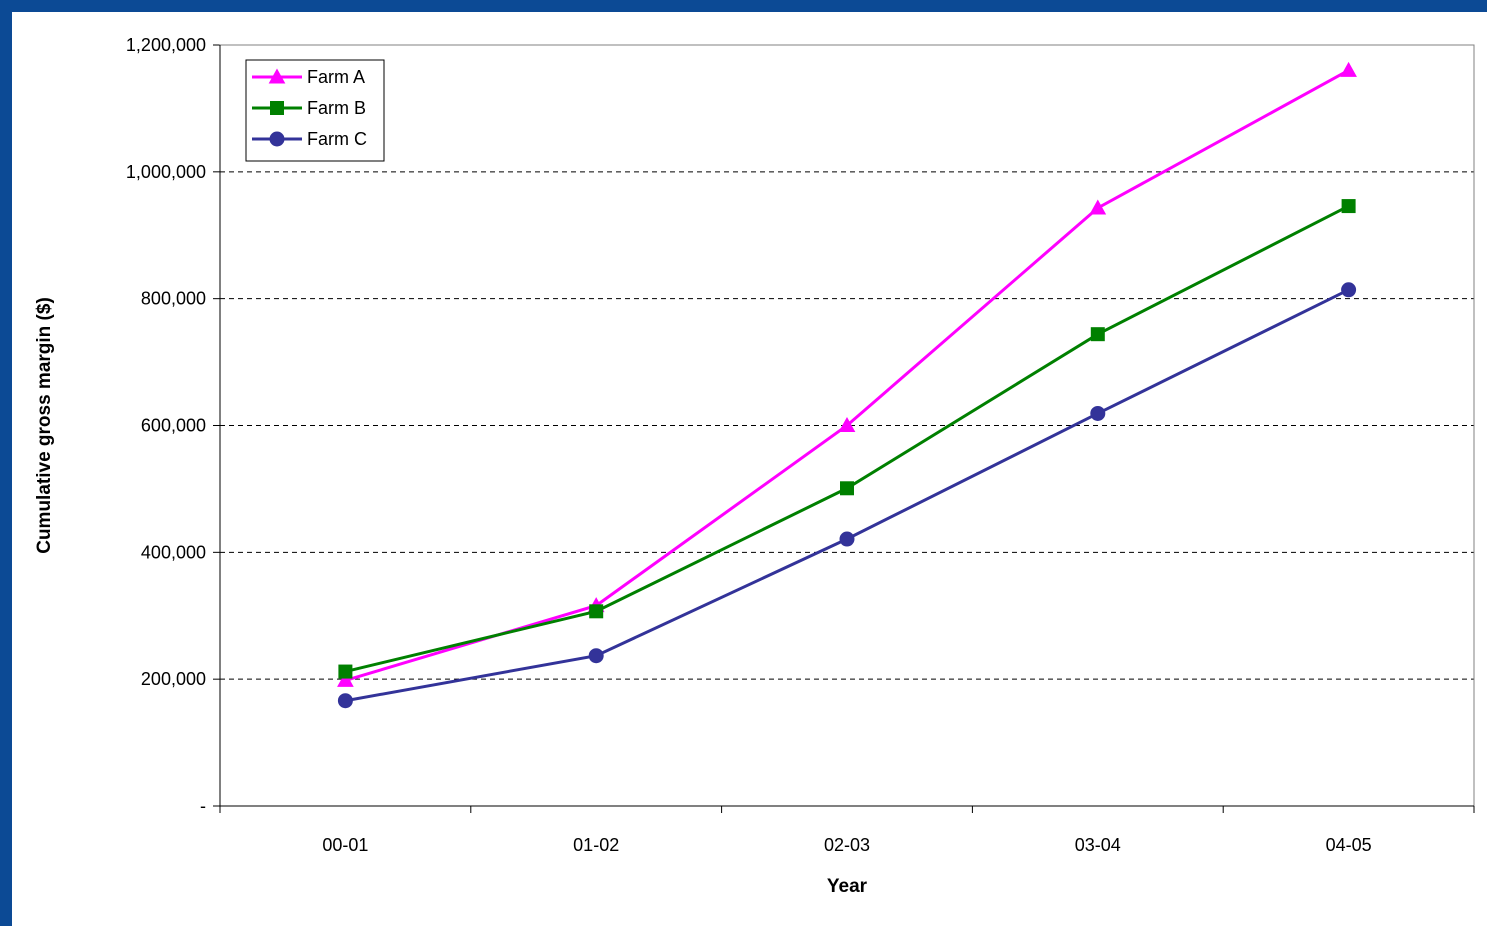 The image size is (1487, 926). What do you see at coordinates (277, 76) in the screenshot?
I see `legend-marker-farm-a` at bounding box center [277, 76].